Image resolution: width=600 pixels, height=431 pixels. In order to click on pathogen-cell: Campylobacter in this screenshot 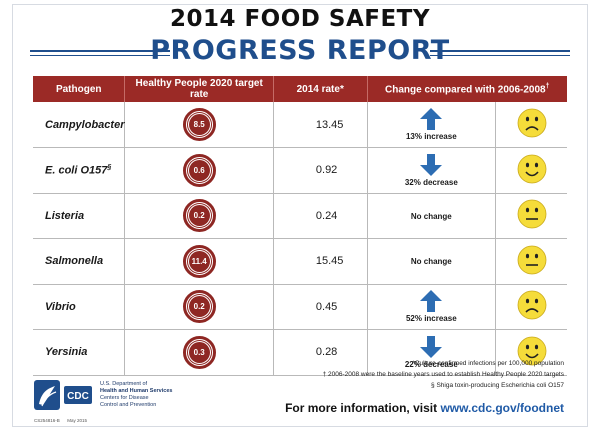, I will do `click(79, 125)`.